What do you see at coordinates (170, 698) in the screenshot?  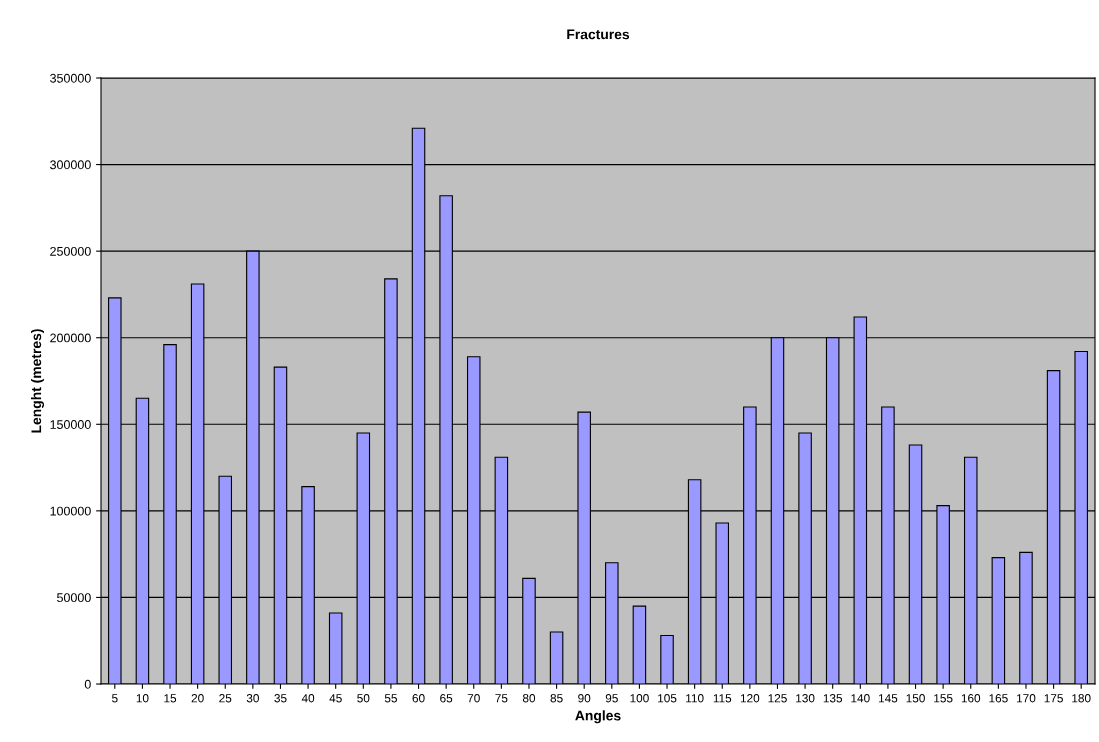 I see `x-tick-label: 15` at bounding box center [170, 698].